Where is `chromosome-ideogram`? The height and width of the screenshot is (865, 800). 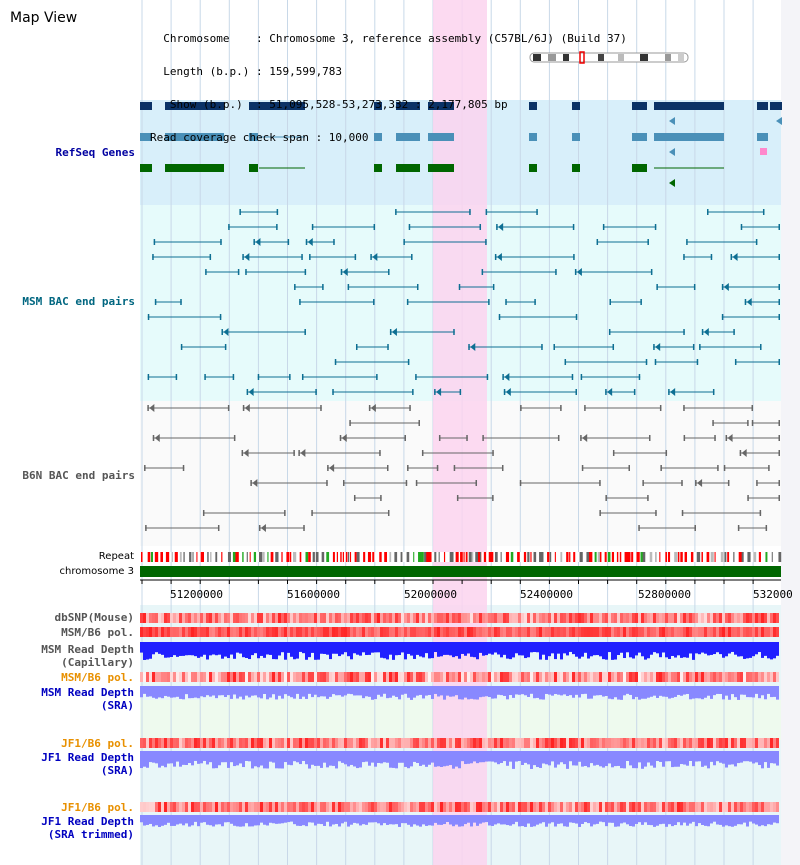 chromosome-ideogram is located at coordinates (609, 57).